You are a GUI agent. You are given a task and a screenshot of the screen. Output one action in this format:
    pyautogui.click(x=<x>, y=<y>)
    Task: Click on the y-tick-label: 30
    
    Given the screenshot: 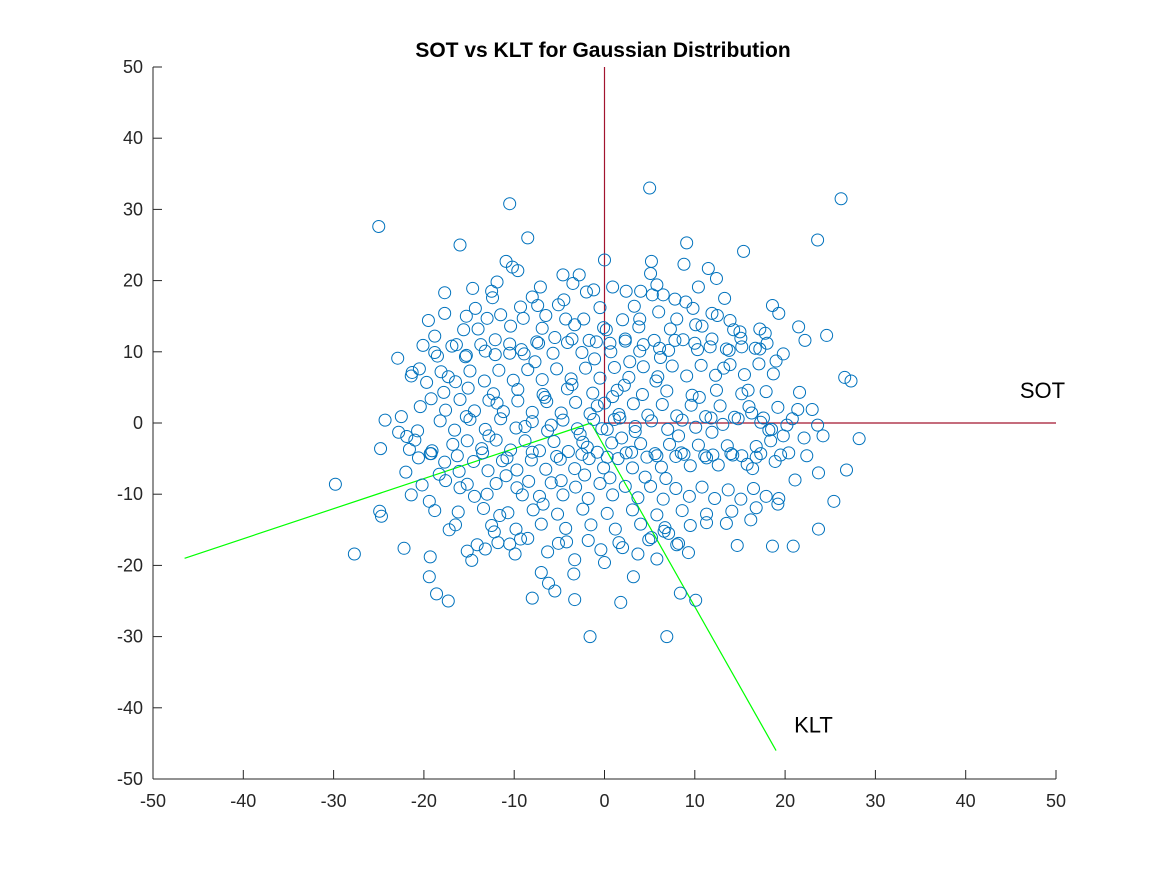 What is the action you would take?
    pyautogui.click(x=133, y=209)
    